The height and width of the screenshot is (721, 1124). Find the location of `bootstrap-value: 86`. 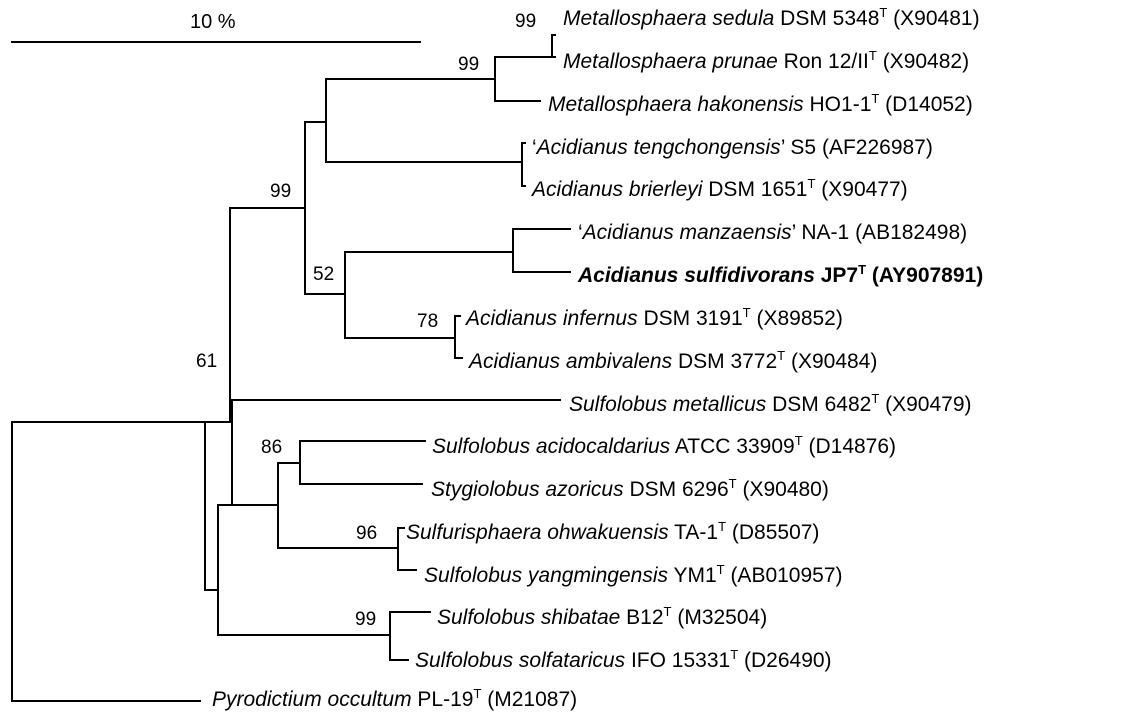

bootstrap-value: 86 is located at coordinates (272, 447).